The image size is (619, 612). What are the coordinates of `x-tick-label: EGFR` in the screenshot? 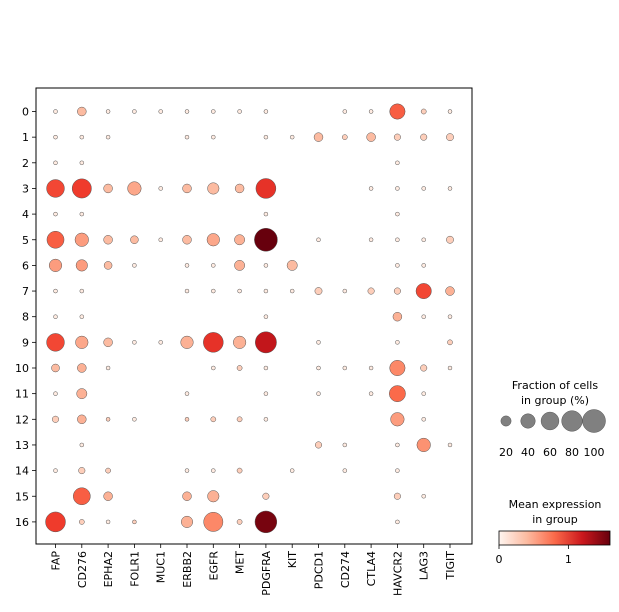 It's located at (213, 566).